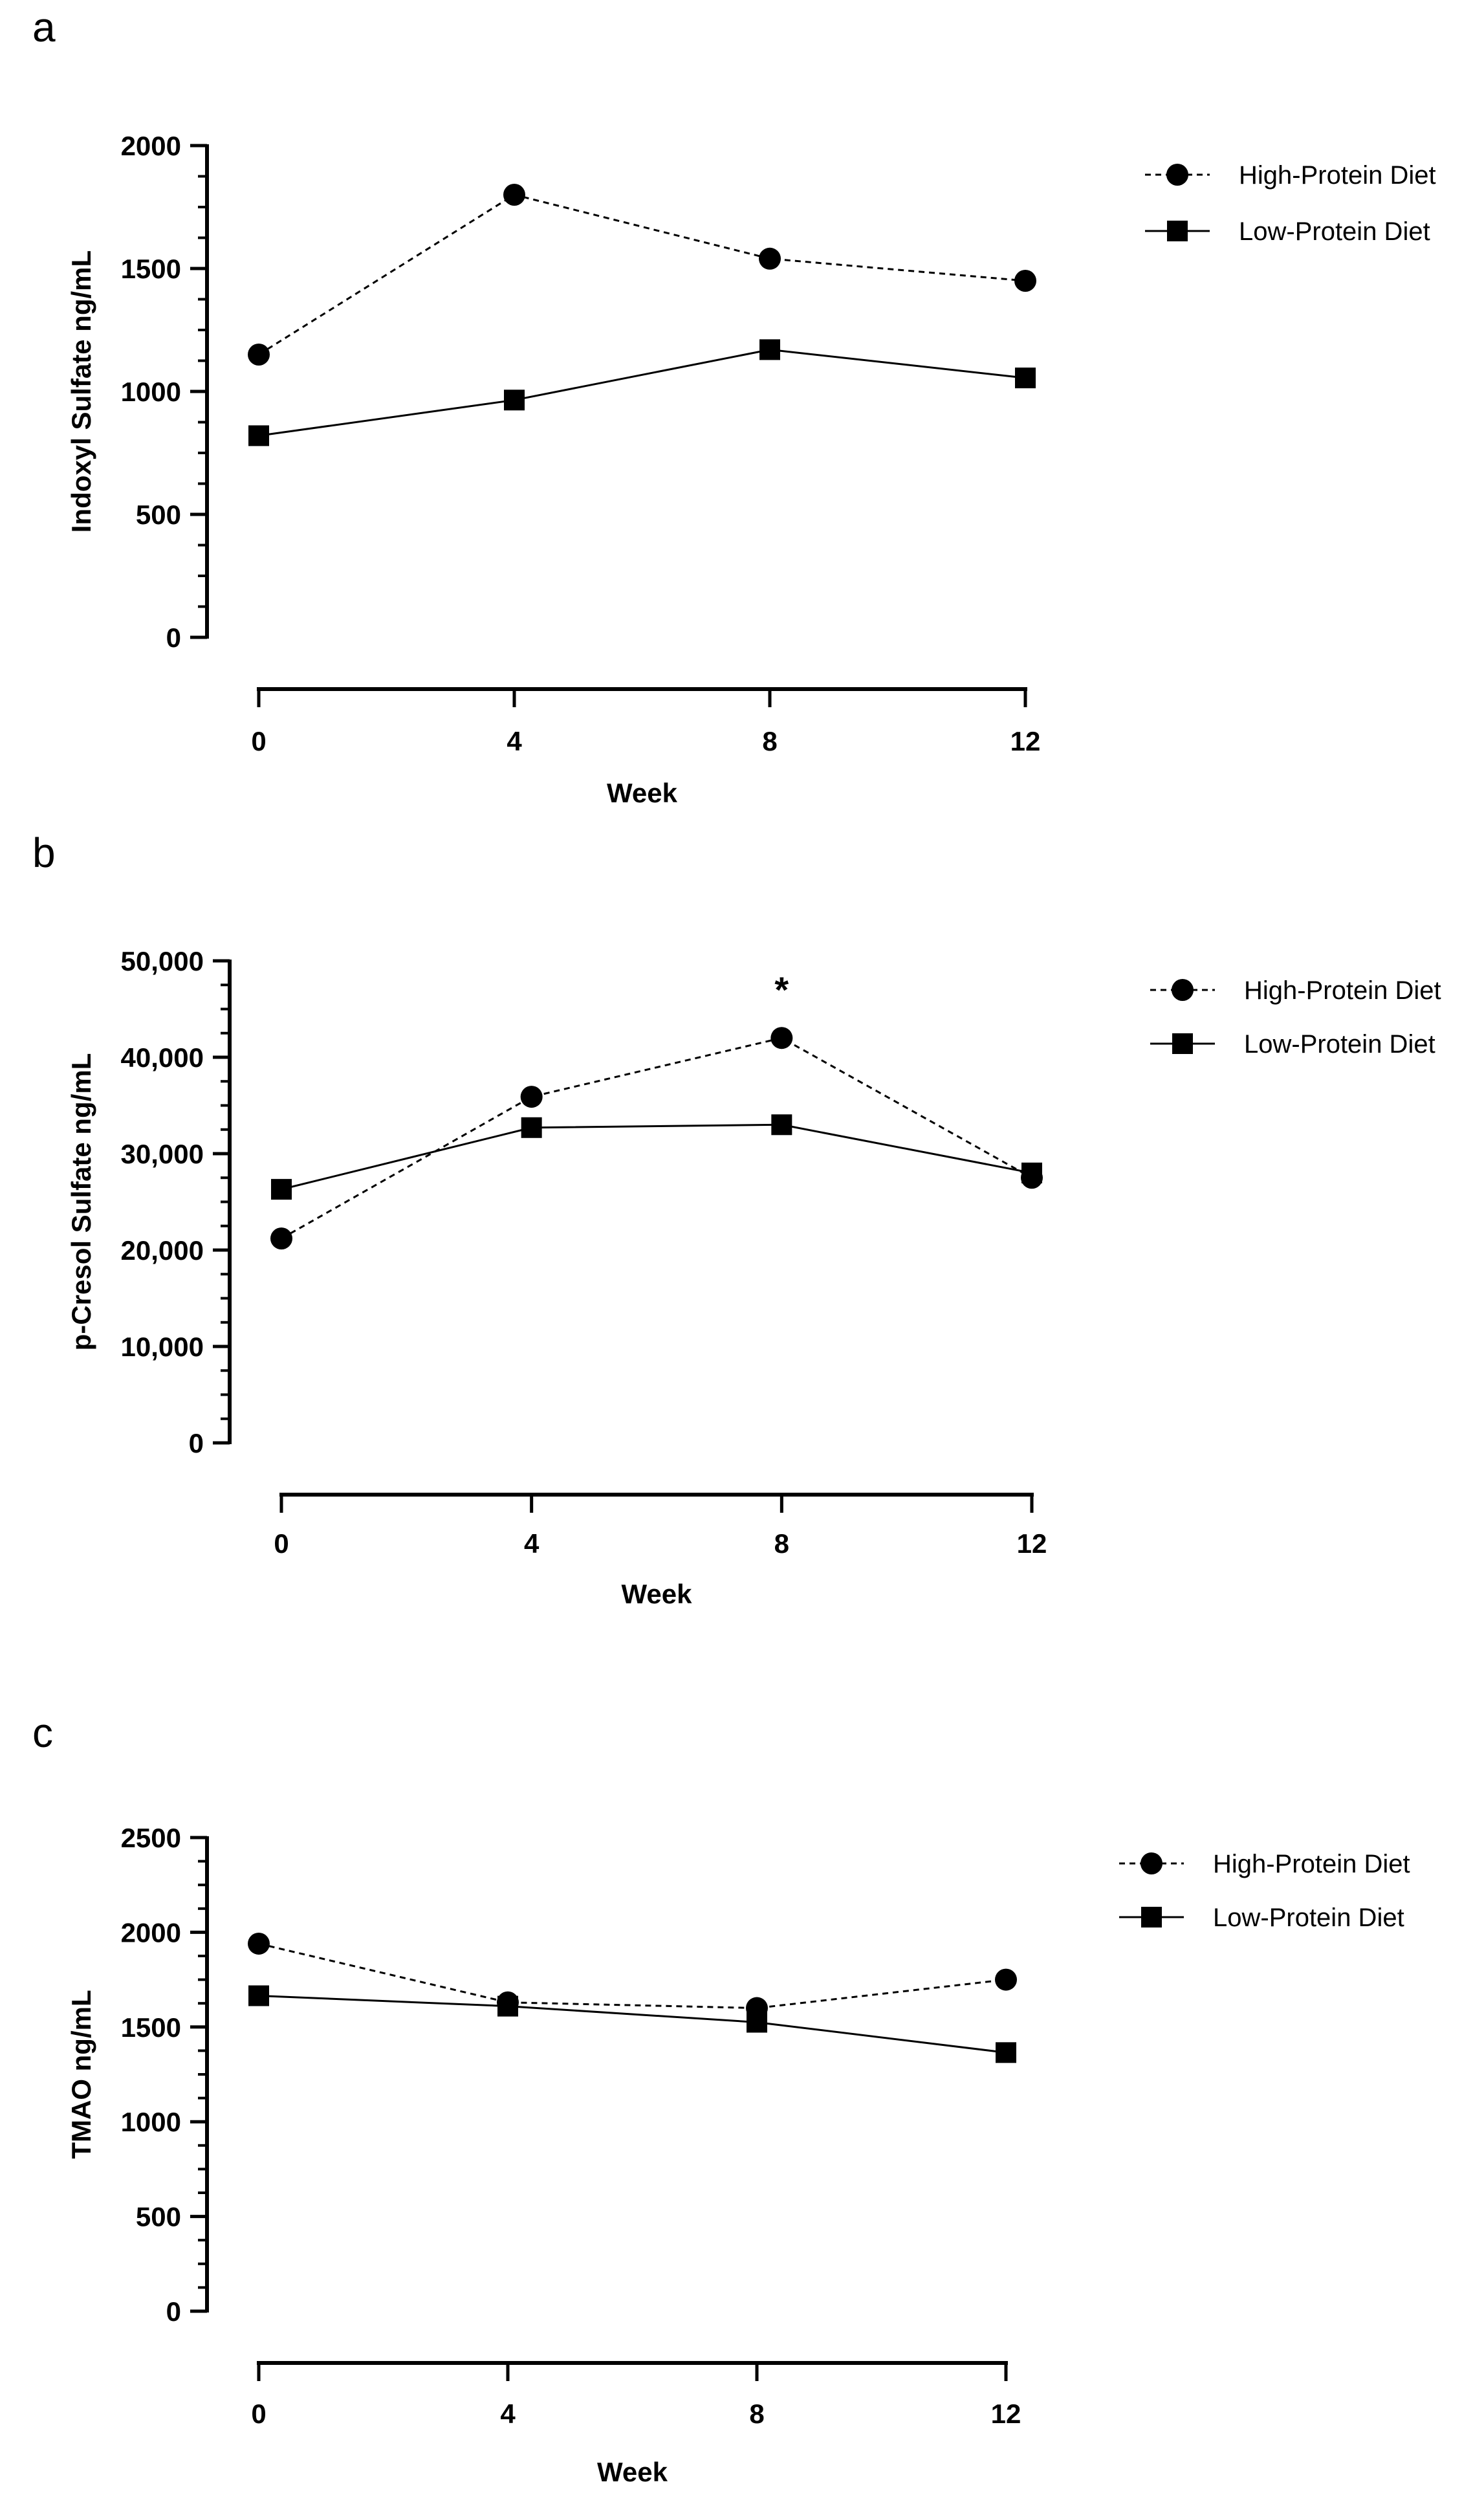 The width and height of the screenshot is (1484, 2504). Describe the element at coordinates (162, 961) in the screenshot. I see `y-tick-label: 50,000` at that location.